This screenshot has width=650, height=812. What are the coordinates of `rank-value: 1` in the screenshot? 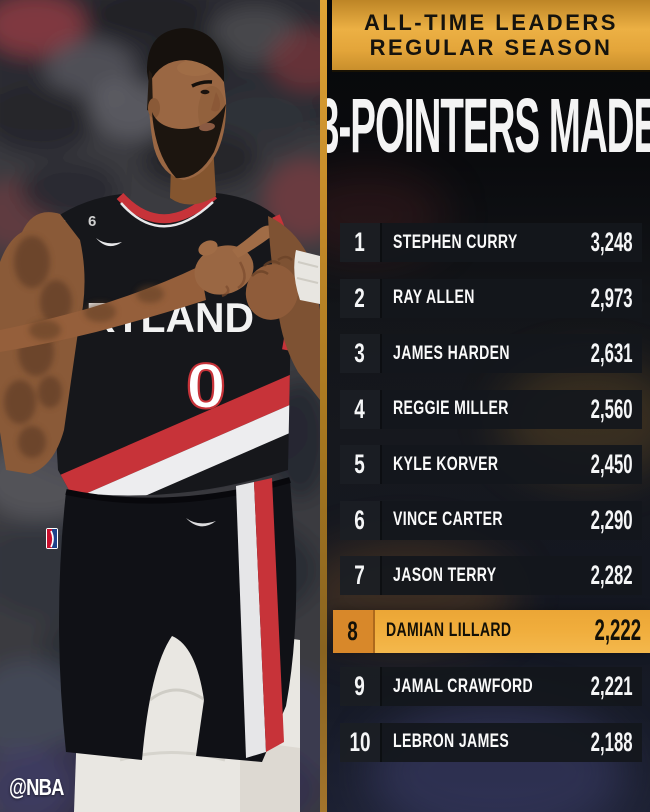 It's located at (360, 242).